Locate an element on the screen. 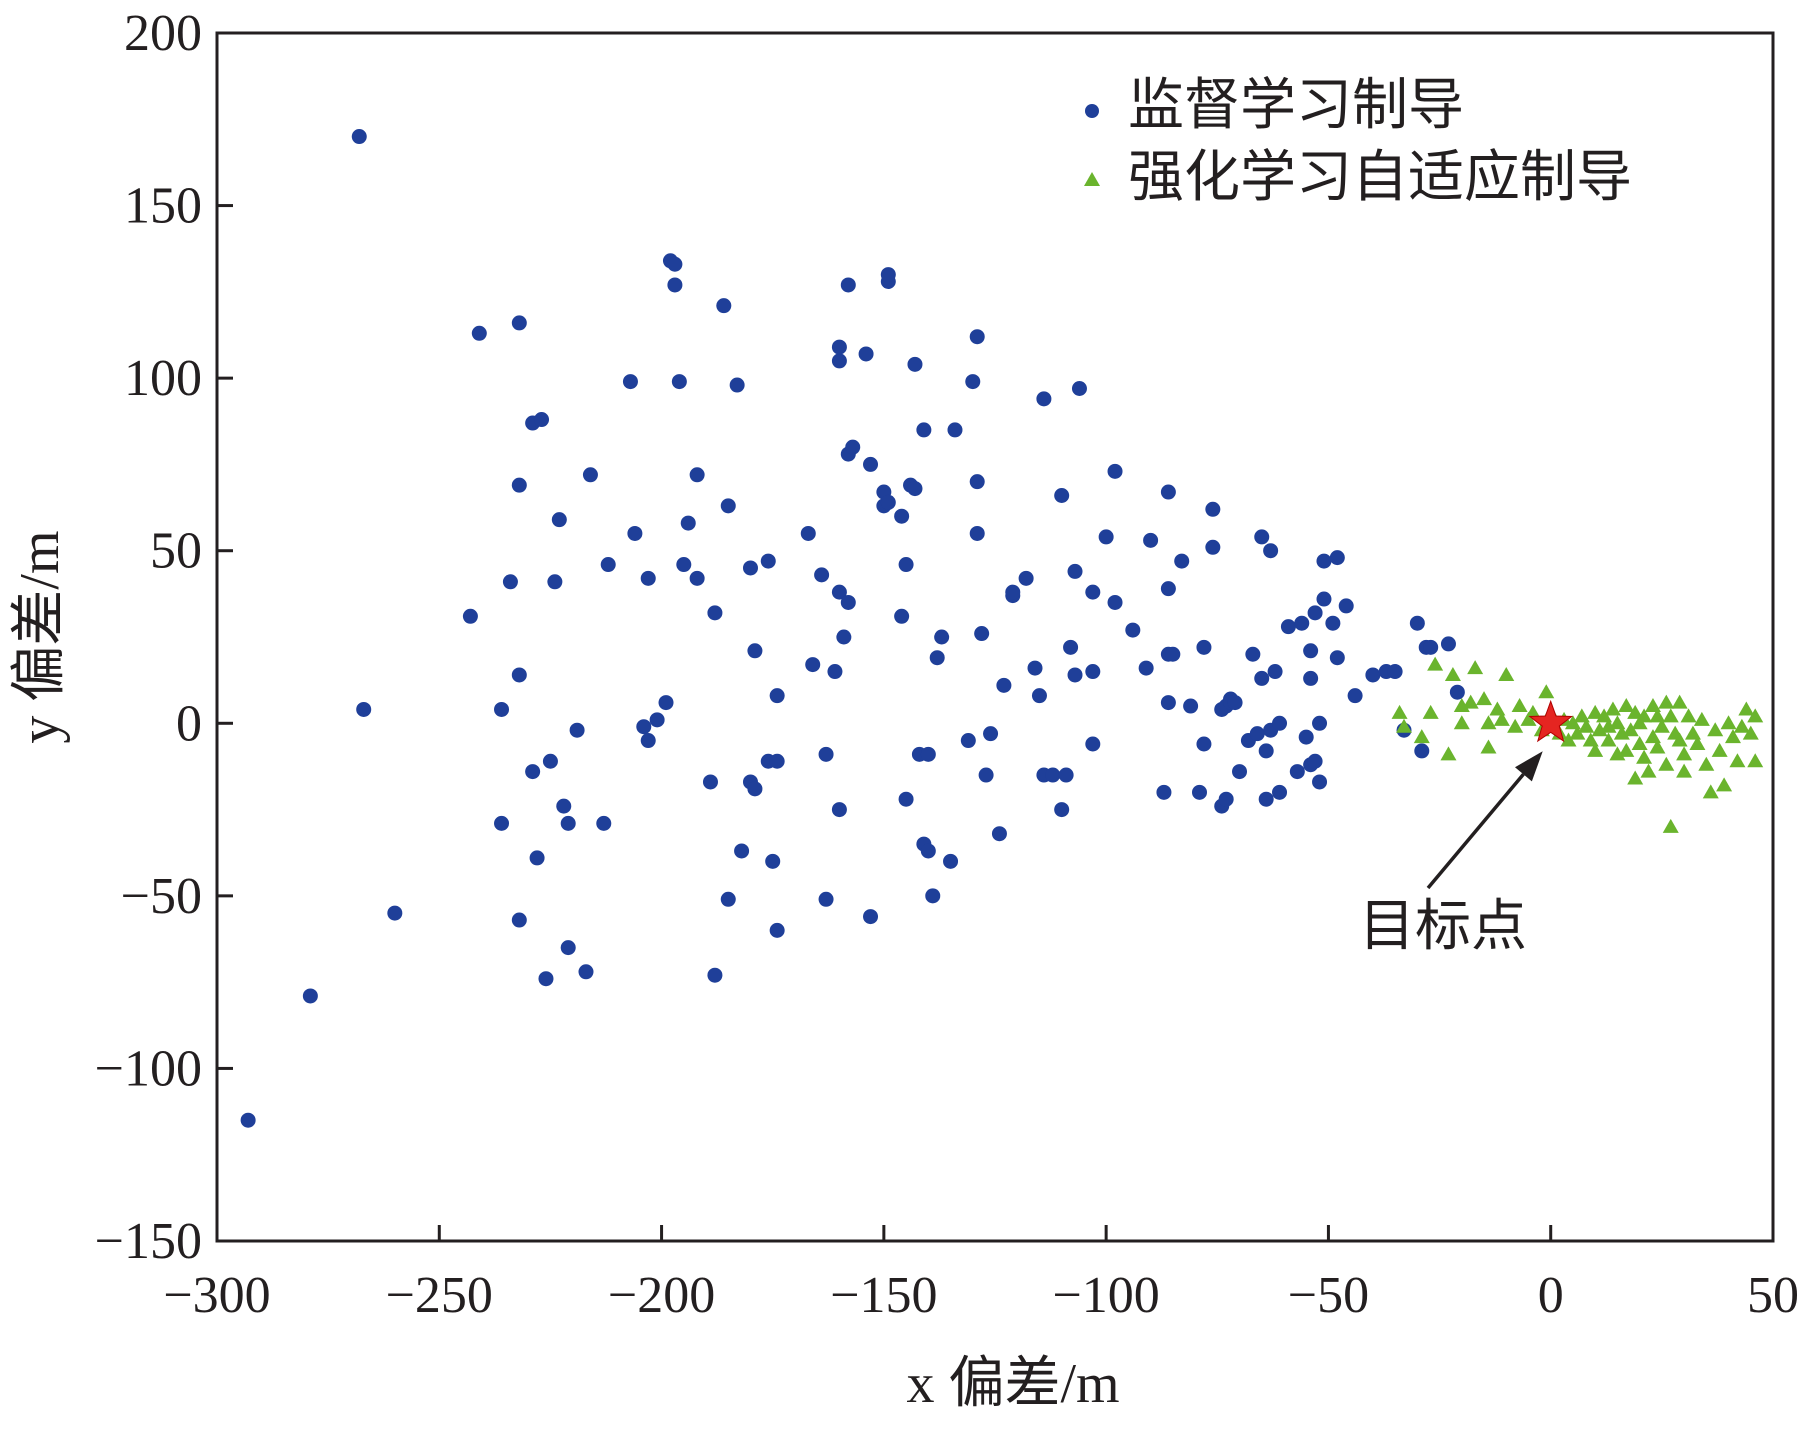 This screenshot has width=1810, height=1430. legend-label-reinforcement: 强化学习自适应制导 is located at coordinates (1380, 178).